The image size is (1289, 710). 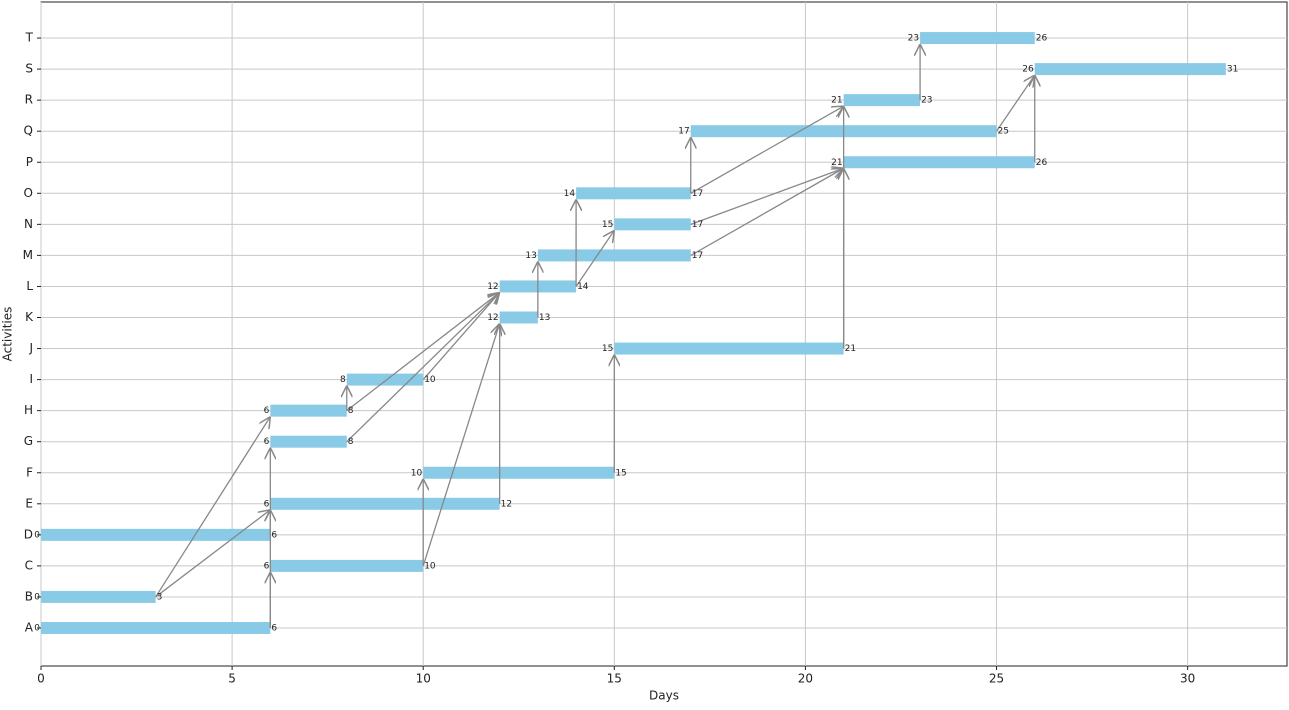 I want to click on y-tick-label: S, so click(x=29, y=69).